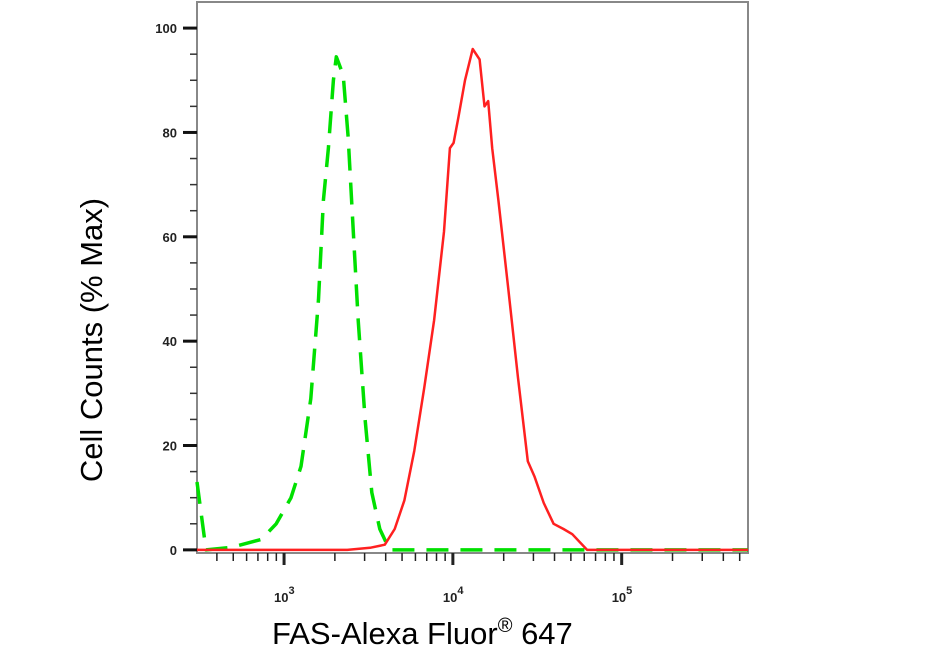 This screenshot has width=934, height=656. What do you see at coordinates (166, 28) in the screenshot?
I see `y-tick-label: 100` at bounding box center [166, 28].